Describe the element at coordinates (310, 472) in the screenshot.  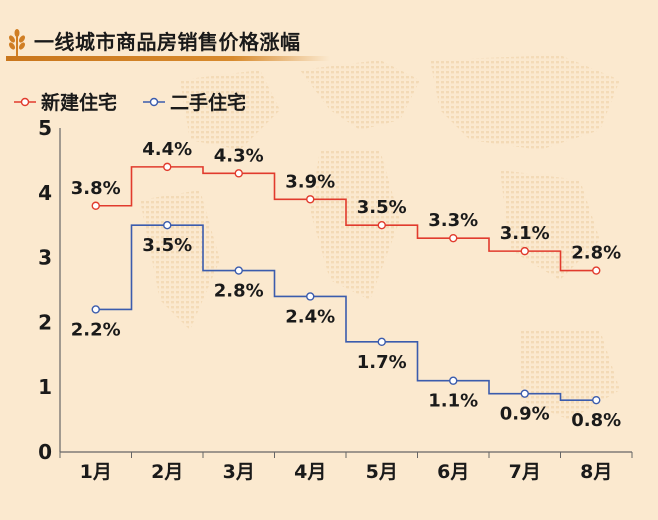
I see `x-tick-label: 4月` at that location.